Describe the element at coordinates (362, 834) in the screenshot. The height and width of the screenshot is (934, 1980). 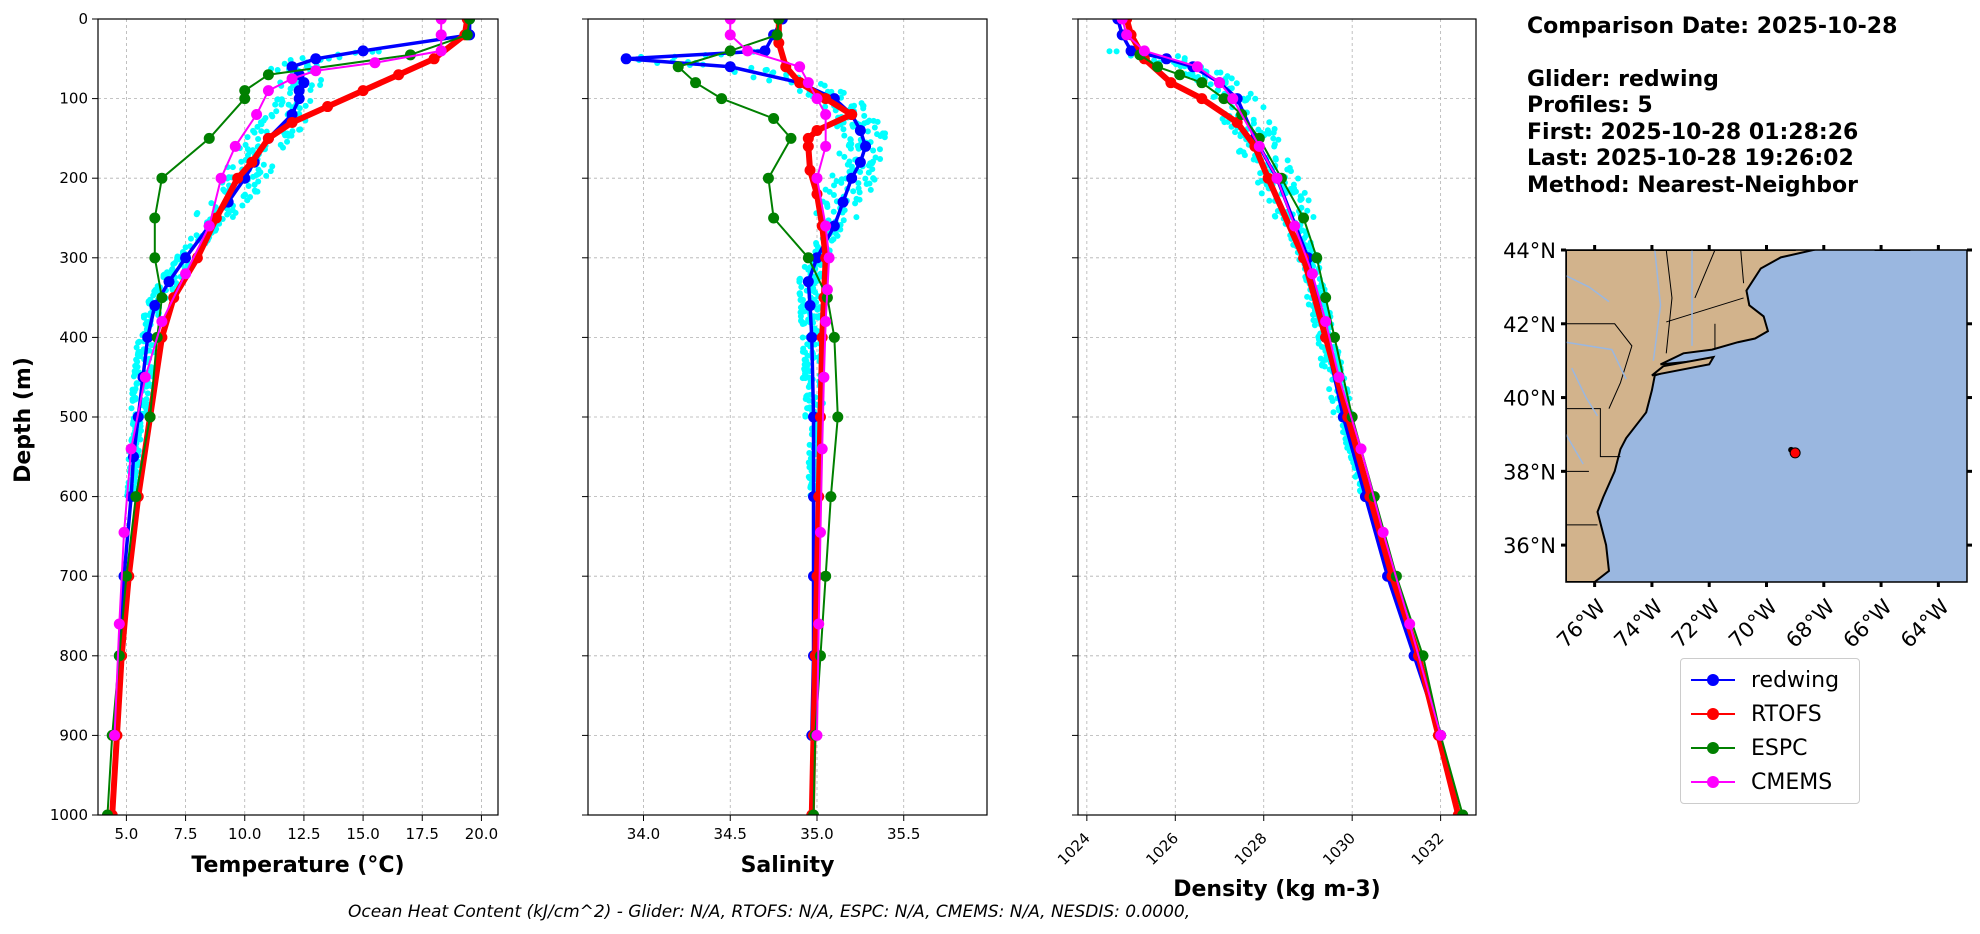
I see `x-tick-label: 15.0` at that location.